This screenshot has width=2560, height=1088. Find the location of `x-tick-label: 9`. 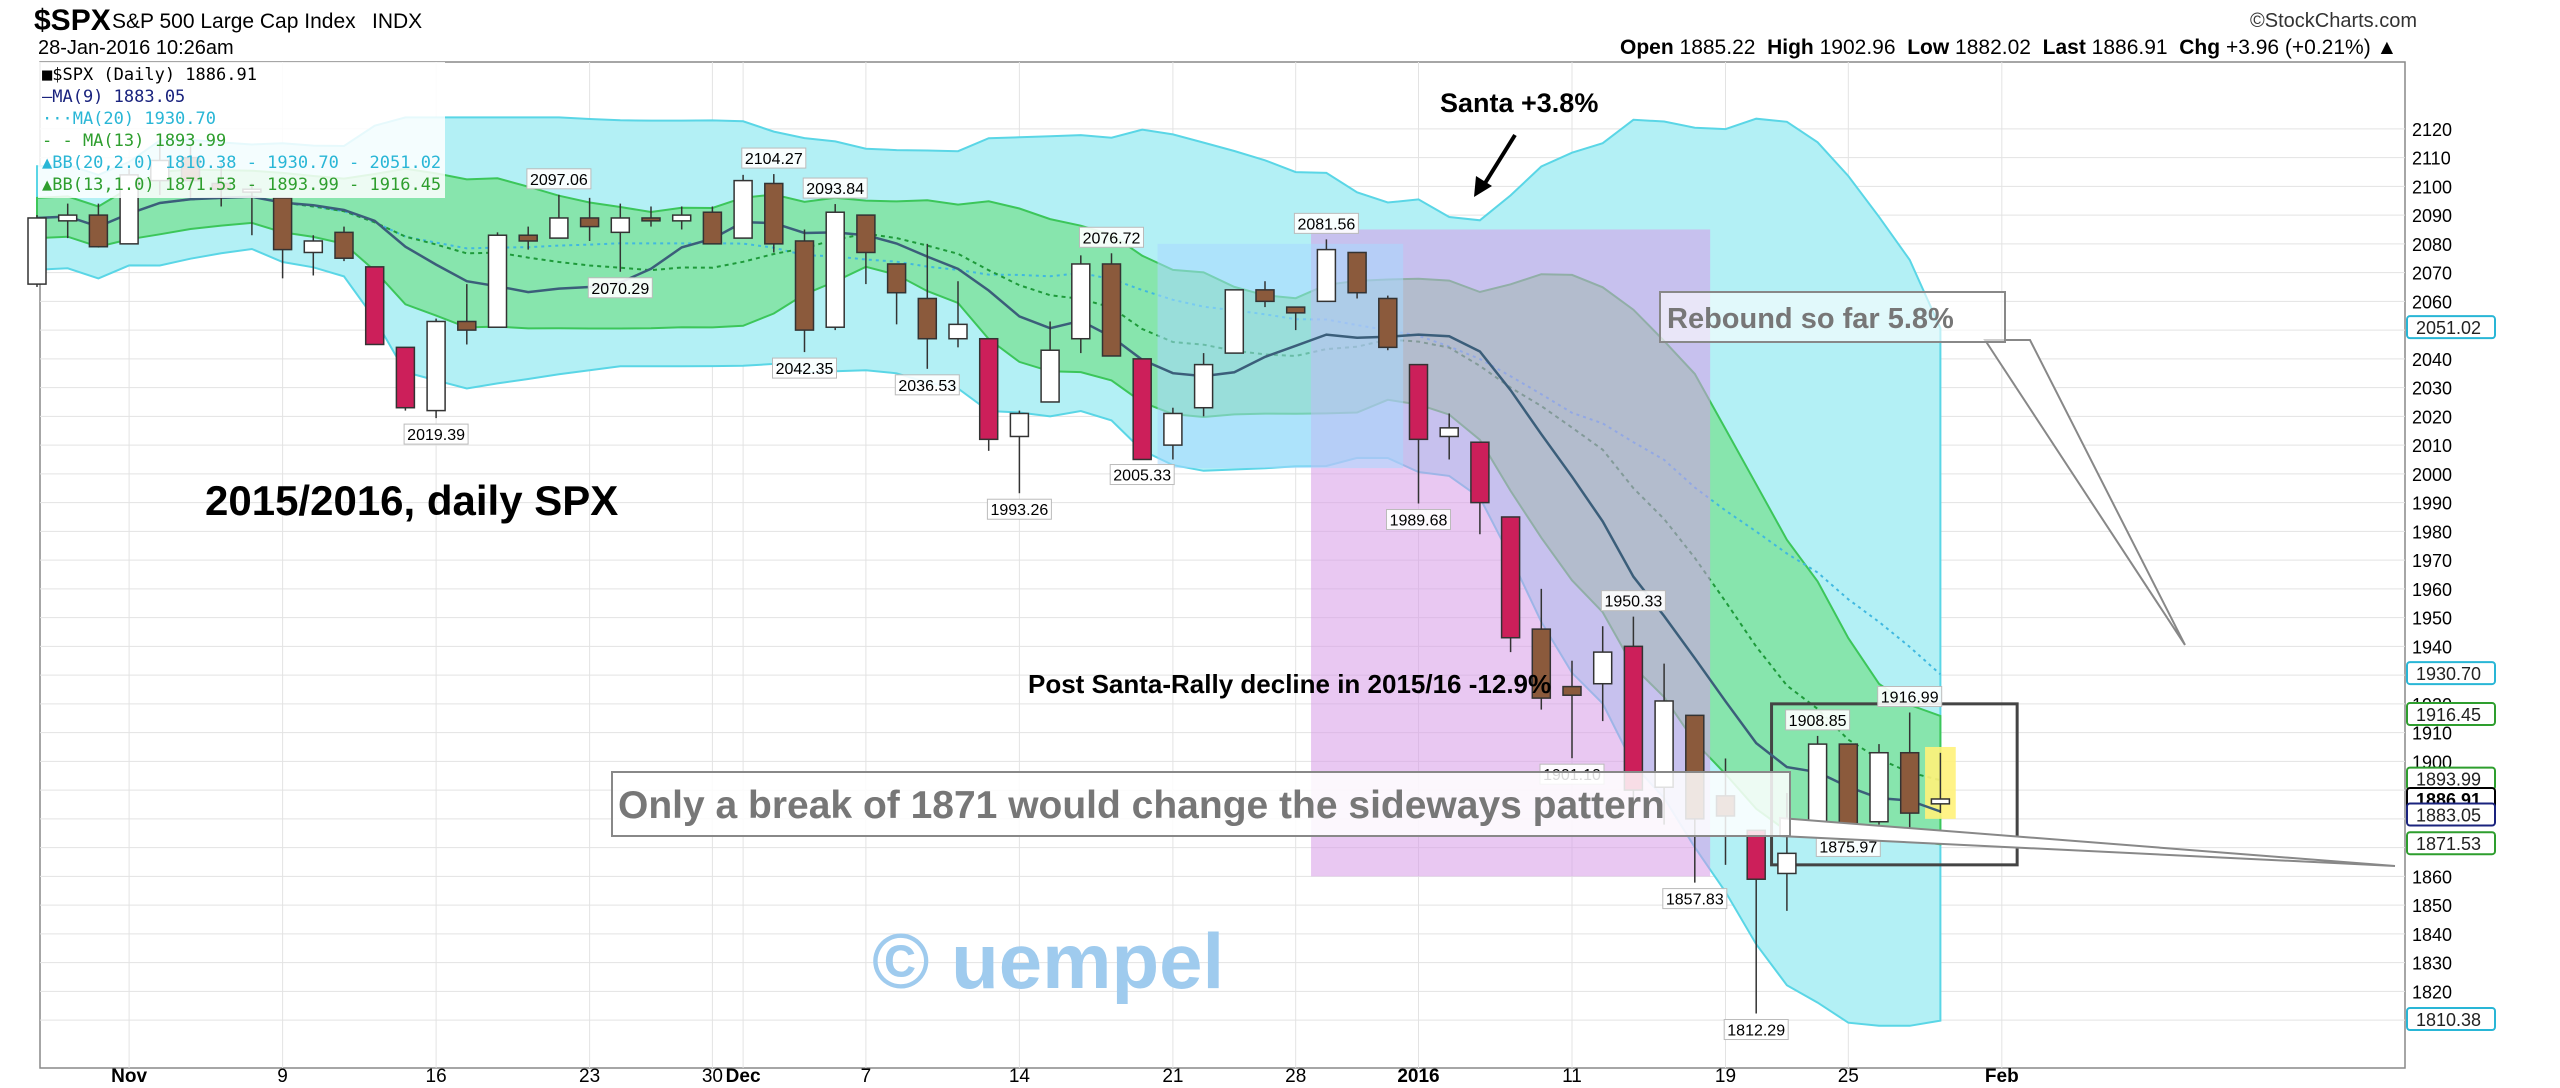

x-tick-label: 9 is located at coordinates (282, 1076).